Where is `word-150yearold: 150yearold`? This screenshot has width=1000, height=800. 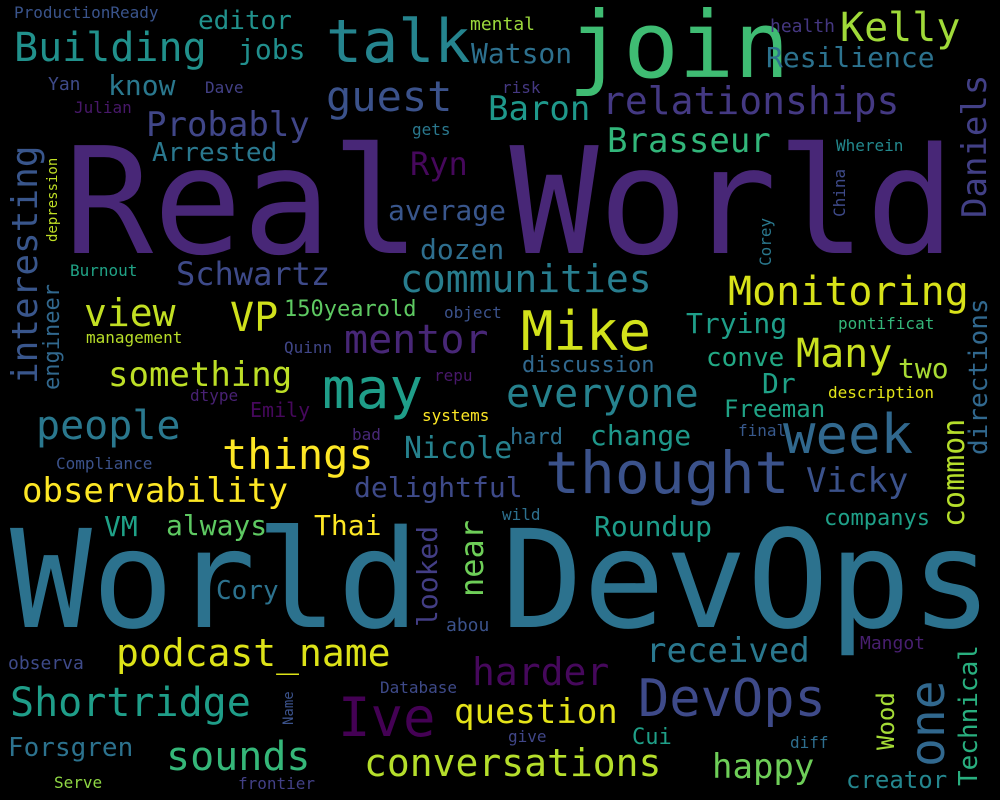 word-150yearold: 150yearold is located at coordinates (350, 309).